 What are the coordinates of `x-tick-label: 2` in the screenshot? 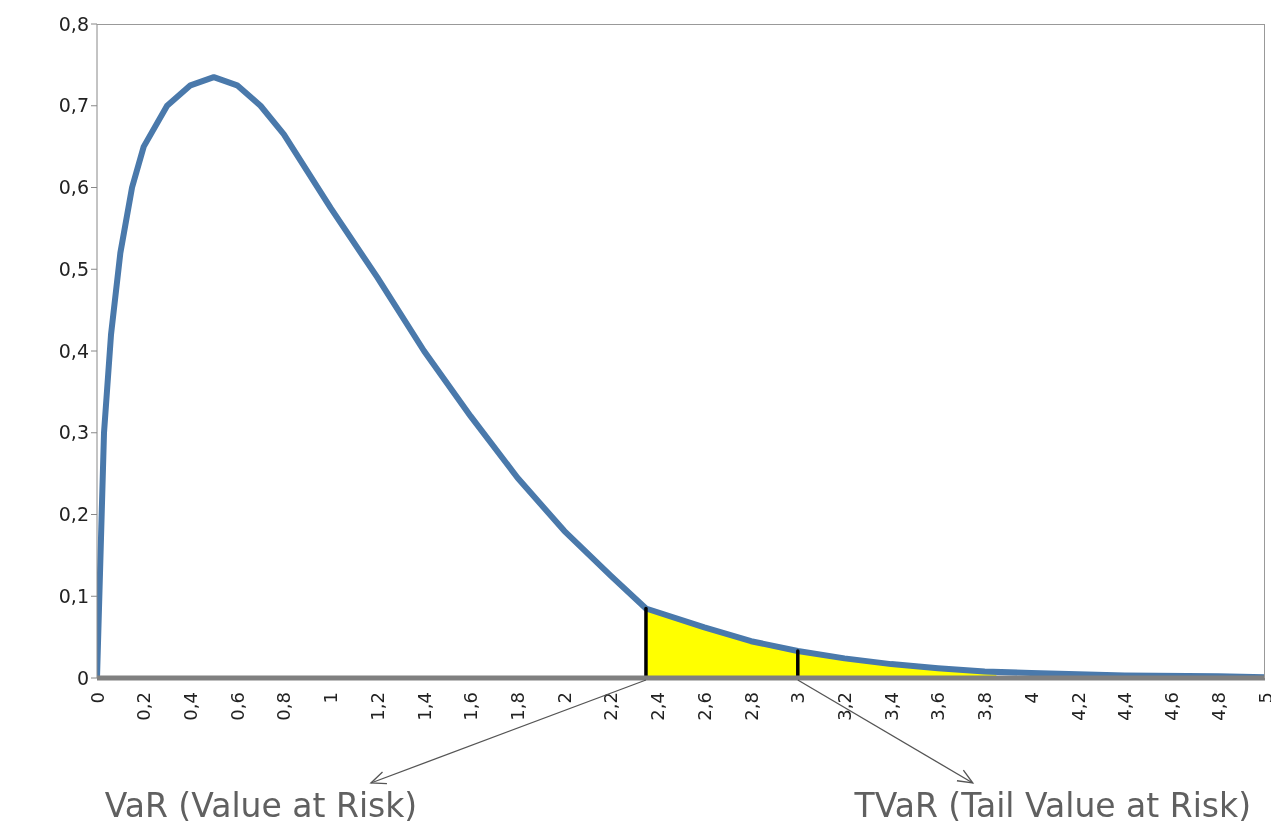 It's located at (564, 698).